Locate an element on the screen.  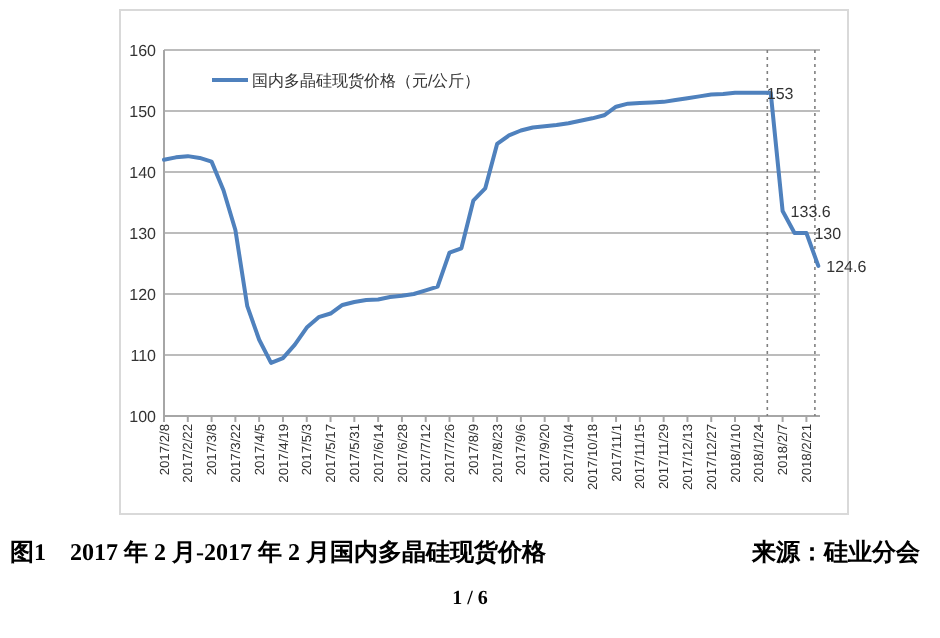
legend-label: 国内多晶硅现货价格（元/公斤） is located at coordinates (366, 81).